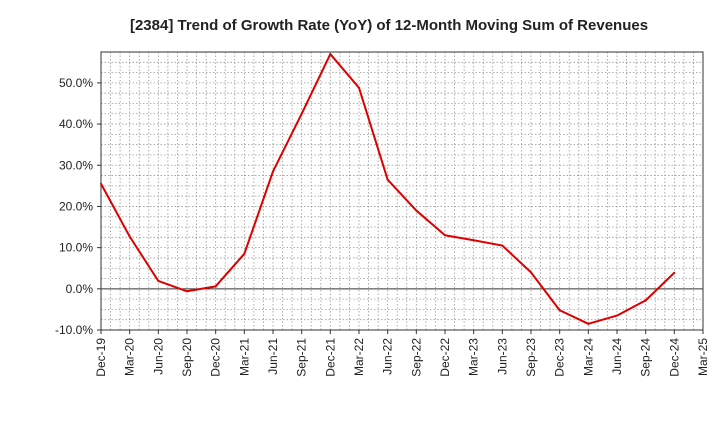 This screenshot has height=440, width=720. I want to click on x-tick-label: Mar-21, so click(244, 357).